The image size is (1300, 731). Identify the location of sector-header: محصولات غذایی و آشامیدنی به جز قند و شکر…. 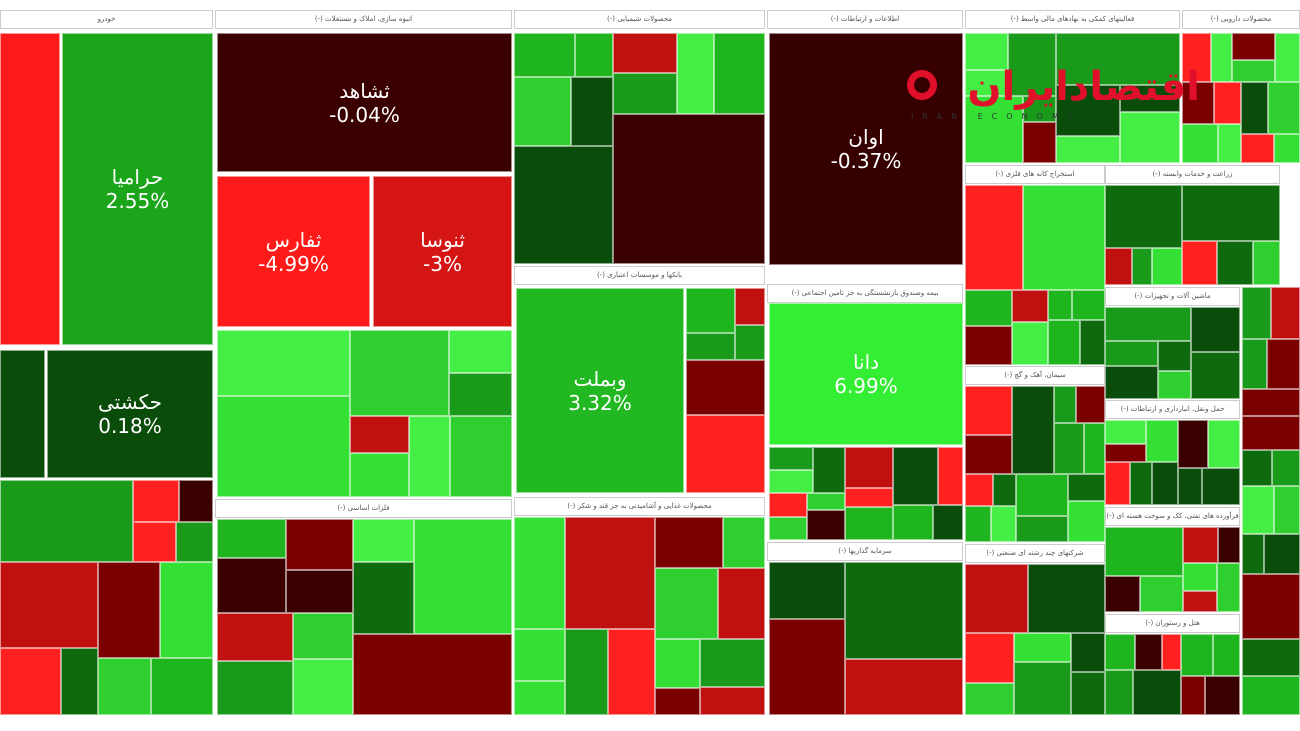
(639, 506).